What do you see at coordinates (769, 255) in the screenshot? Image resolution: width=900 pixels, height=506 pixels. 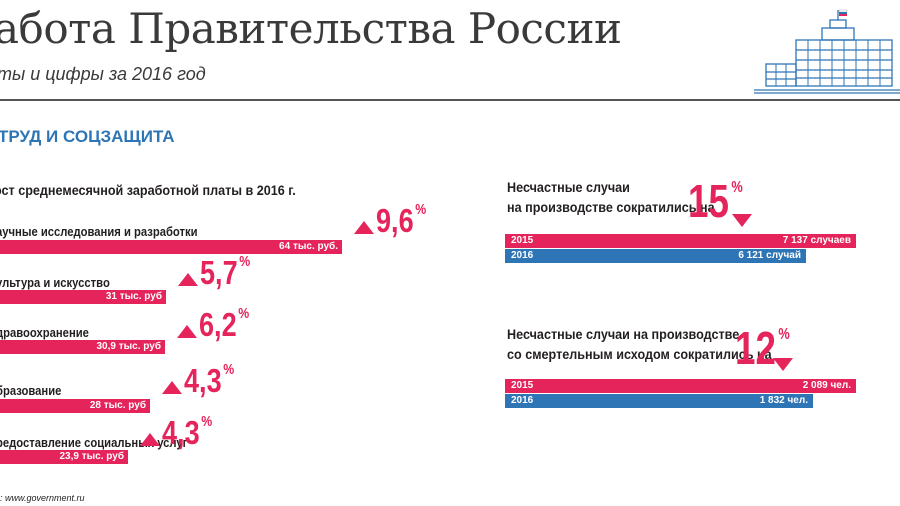 I see `bar-value-label: 6 121 случай` at bounding box center [769, 255].